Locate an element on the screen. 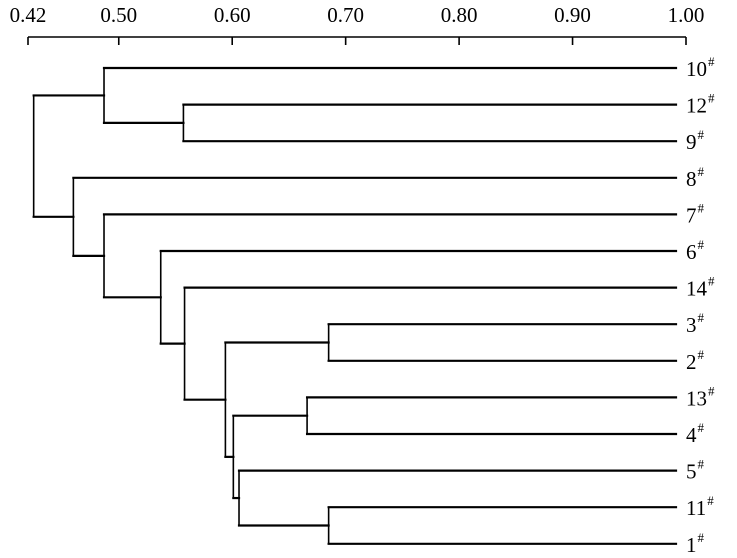 This screenshot has width=737, height=558. leaf-label: 7# is located at coordinates (695, 213).